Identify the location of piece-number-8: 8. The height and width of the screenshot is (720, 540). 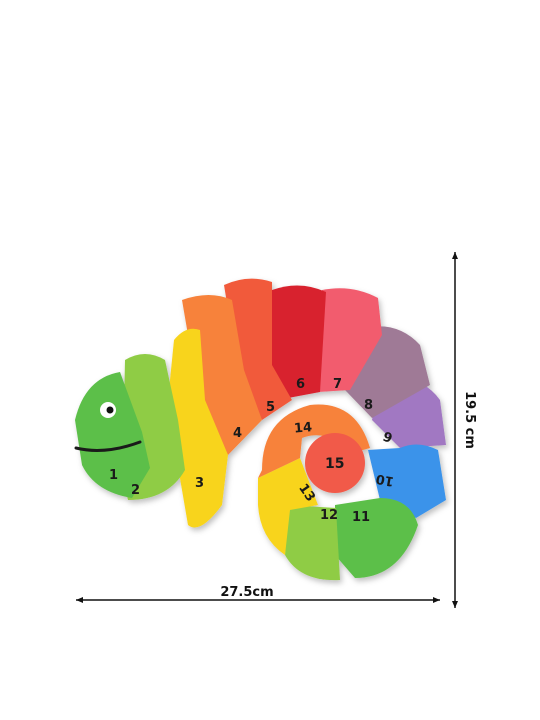
(368, 405).